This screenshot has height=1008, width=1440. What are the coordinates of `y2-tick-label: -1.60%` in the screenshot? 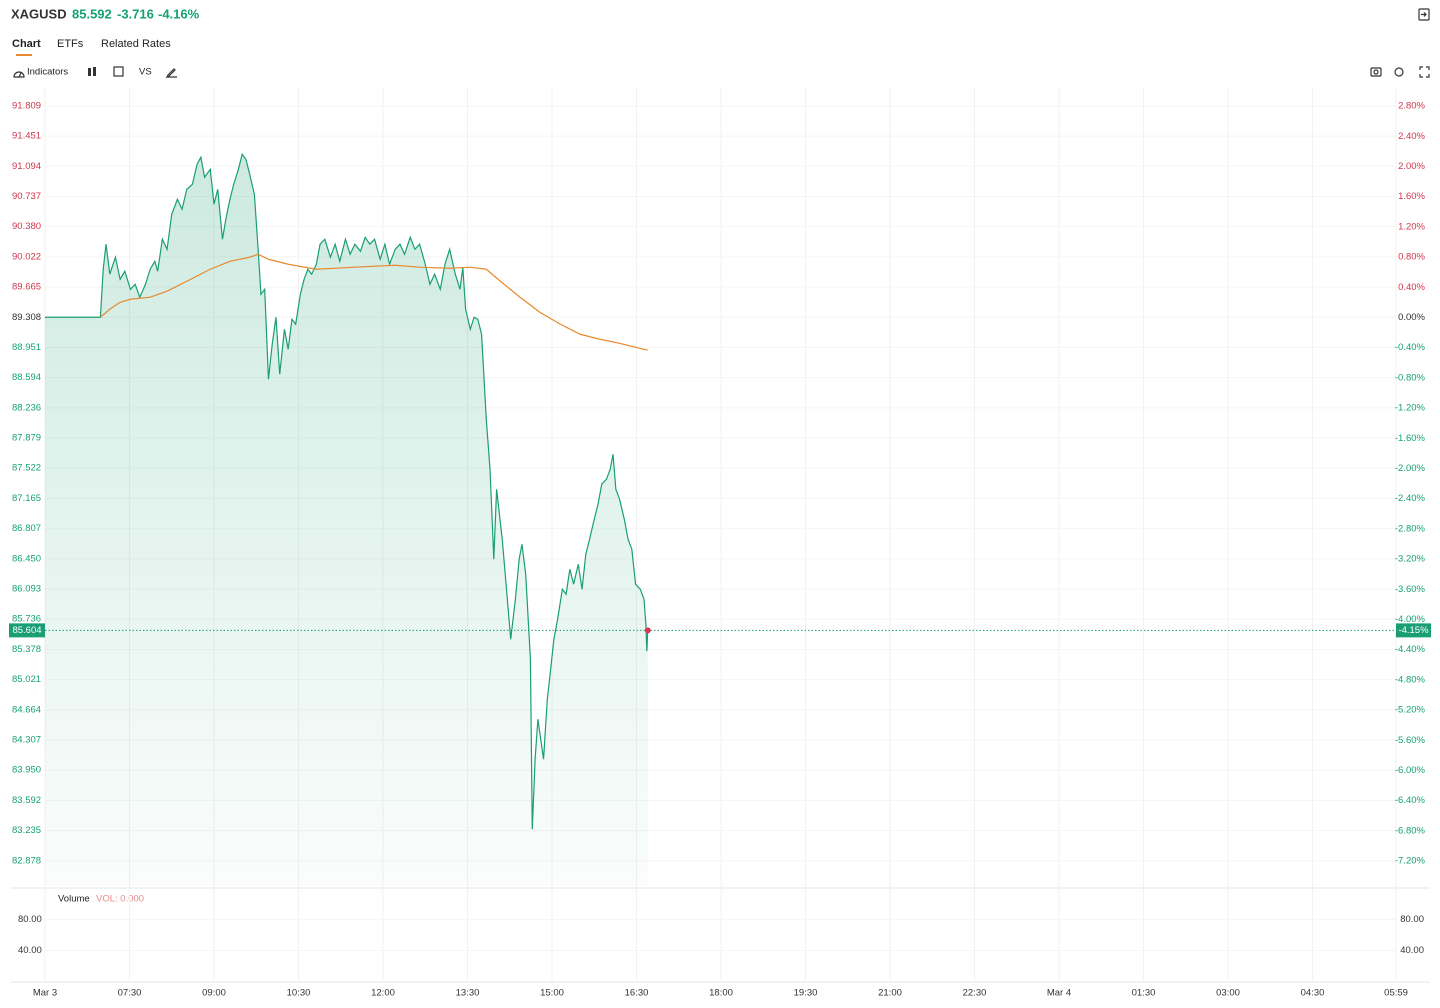 It's located at (1410, 438).